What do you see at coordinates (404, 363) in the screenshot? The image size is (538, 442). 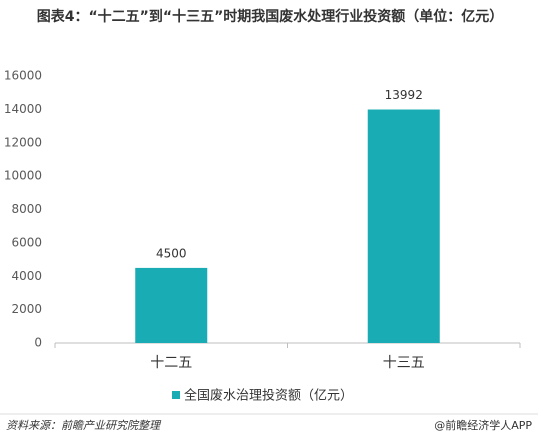 I see `x-tick-label: 十三五` at bounding box center [404, 363].